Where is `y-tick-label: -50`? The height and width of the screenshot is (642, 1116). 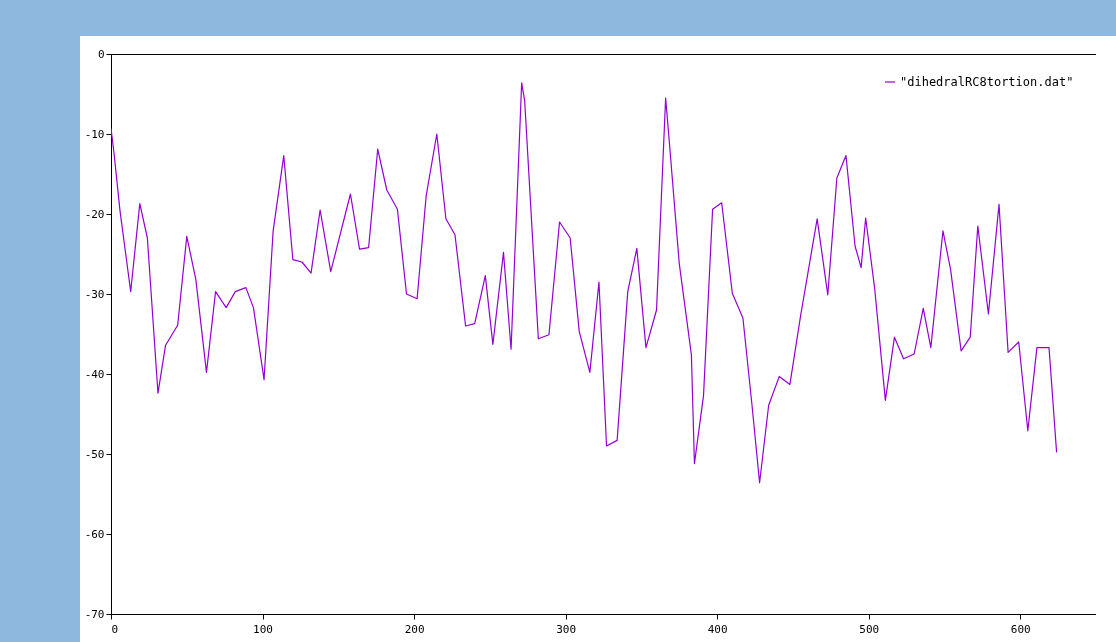 y-tick-label: -50 is located at coordinates (94, 454).